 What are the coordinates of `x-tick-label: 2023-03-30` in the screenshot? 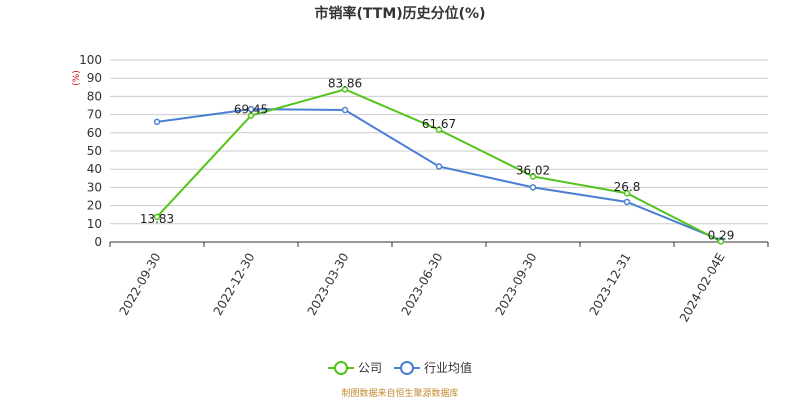 It's located at (328, 284).